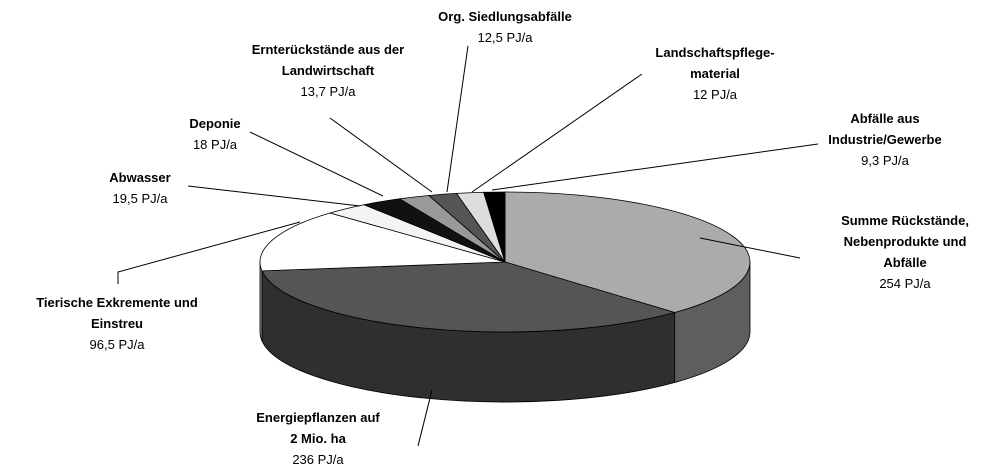 Image resolution: width=984 pixels, height=470 pixels. I want to click on label-line: Landwirtschaft, so click(328, 70).